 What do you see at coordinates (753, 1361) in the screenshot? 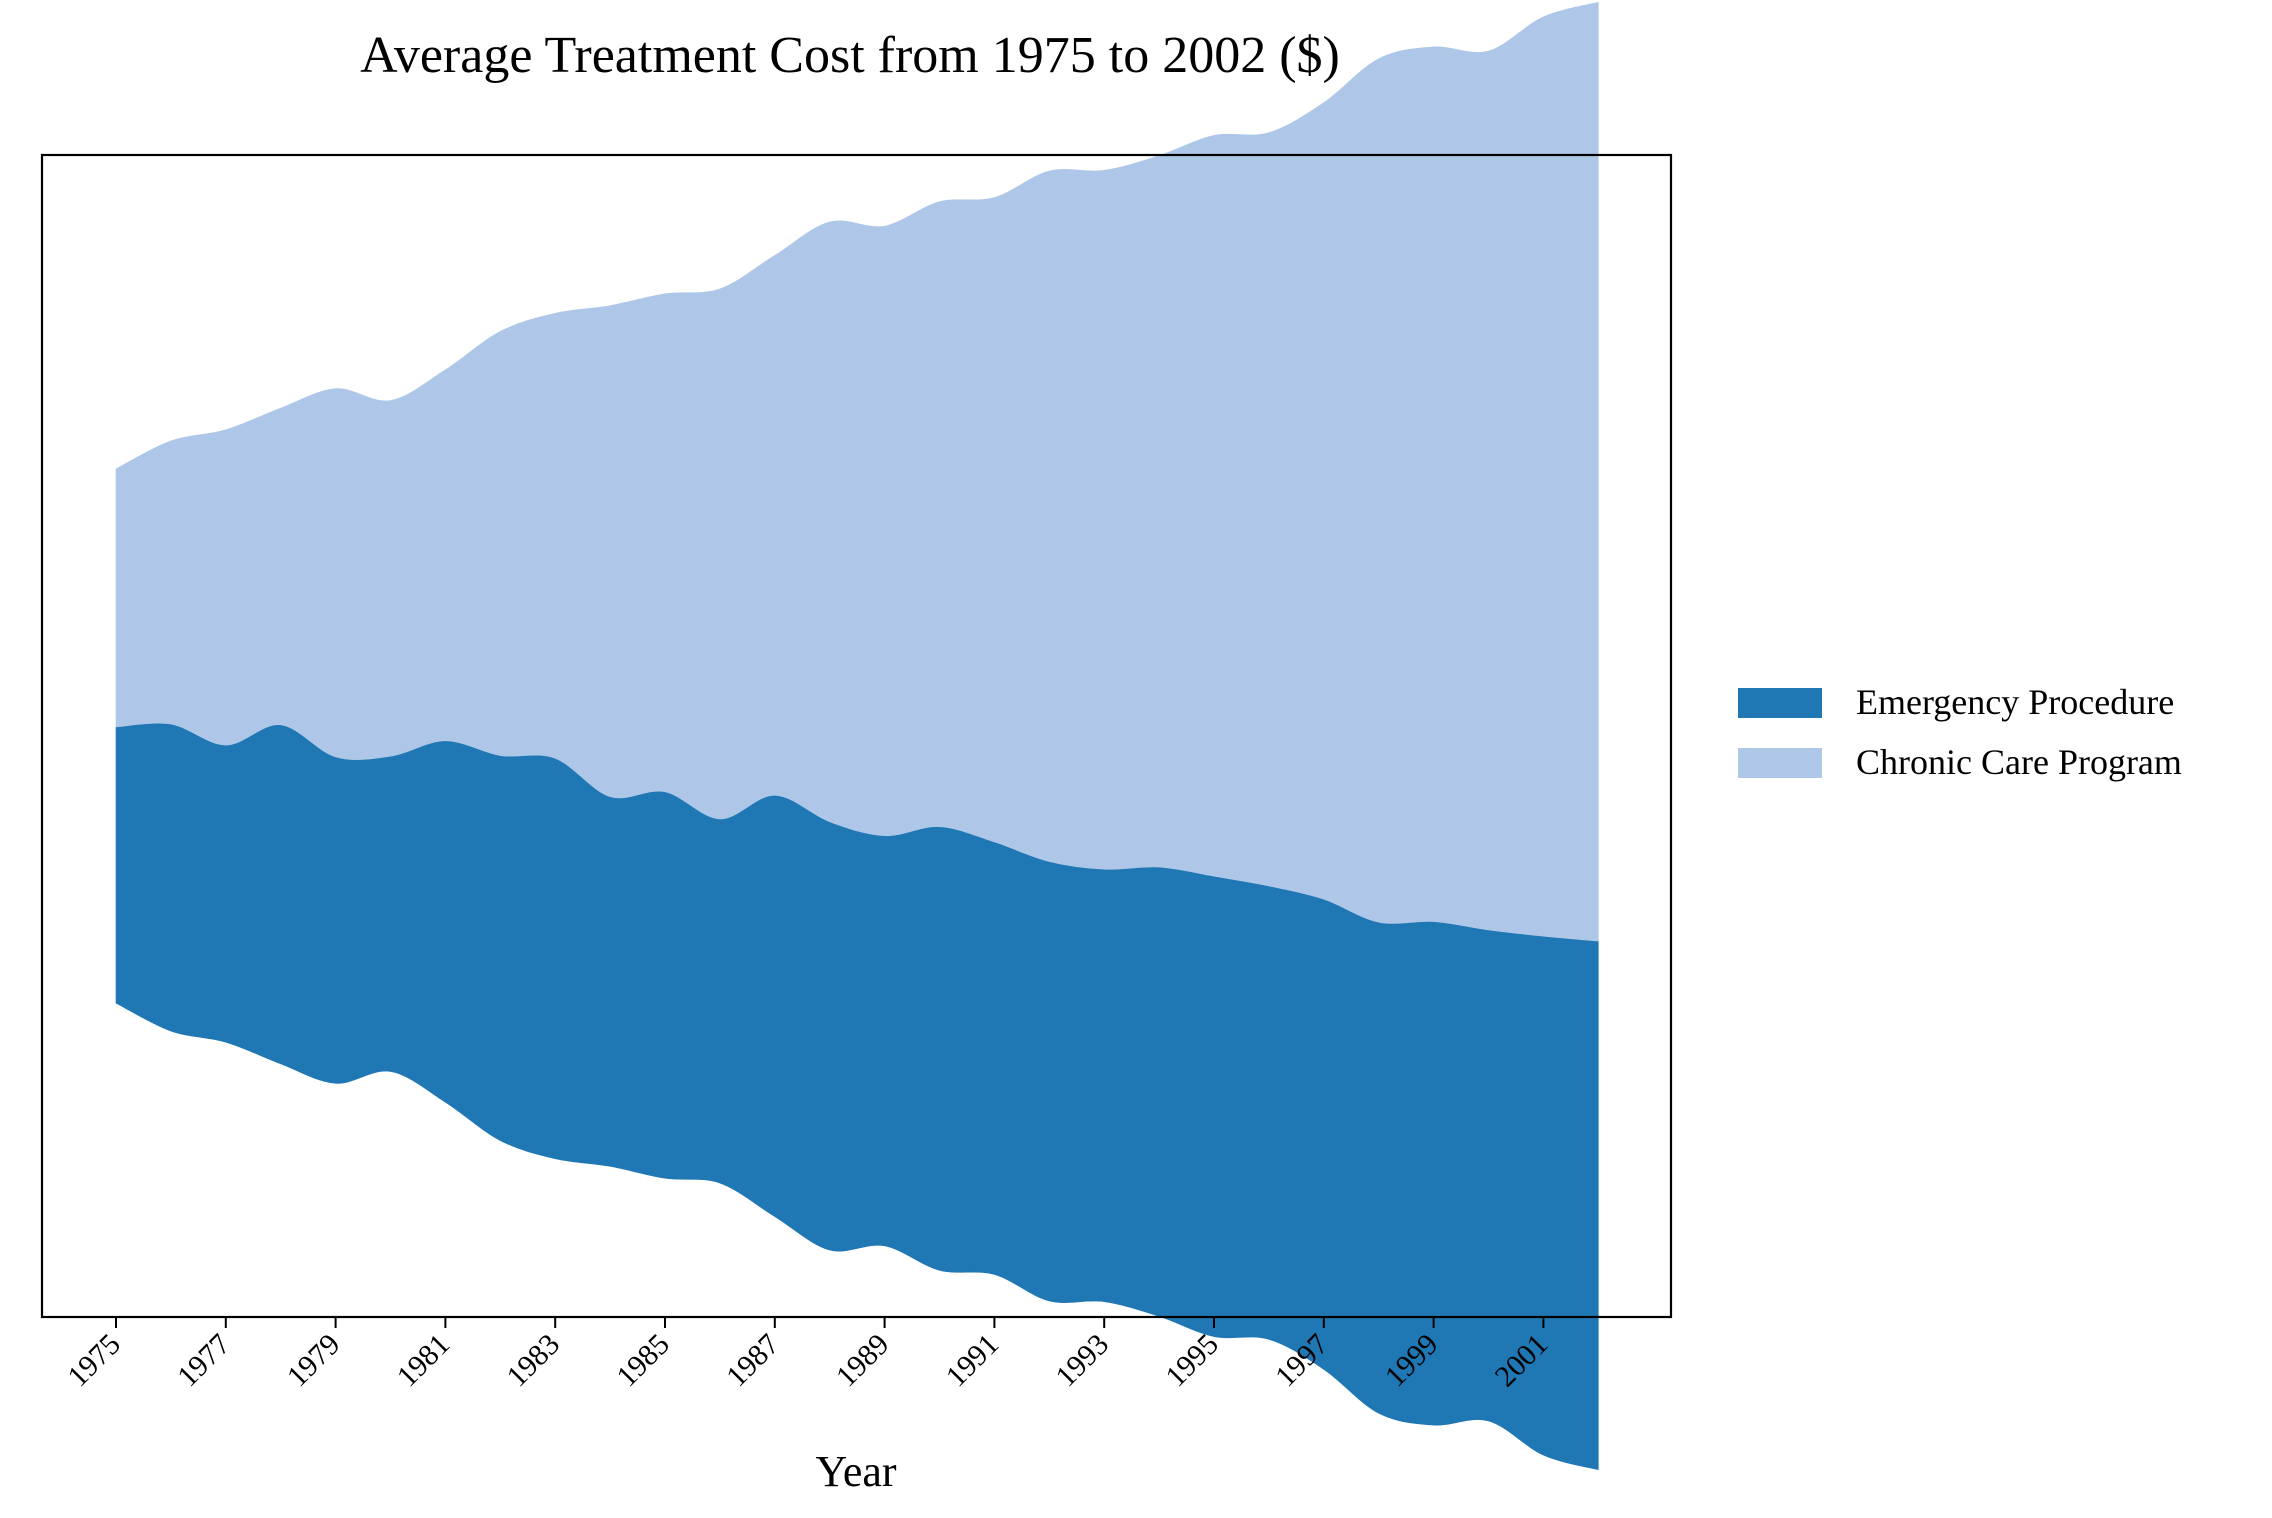
I see `x-tick-label: 1987` at bounding box center [753, 1361].